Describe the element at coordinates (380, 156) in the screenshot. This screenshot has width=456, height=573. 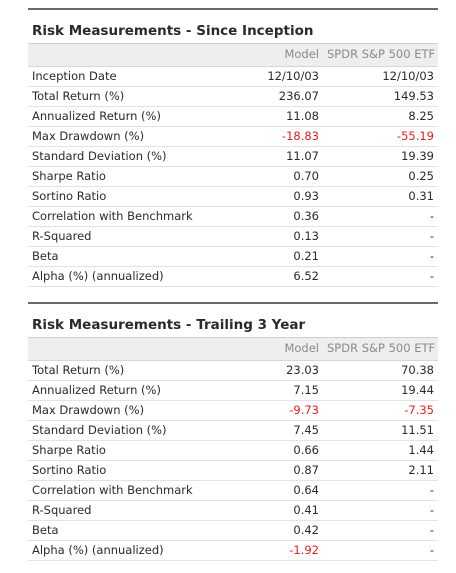
I see `row-etf-value: 19.39` at that location.